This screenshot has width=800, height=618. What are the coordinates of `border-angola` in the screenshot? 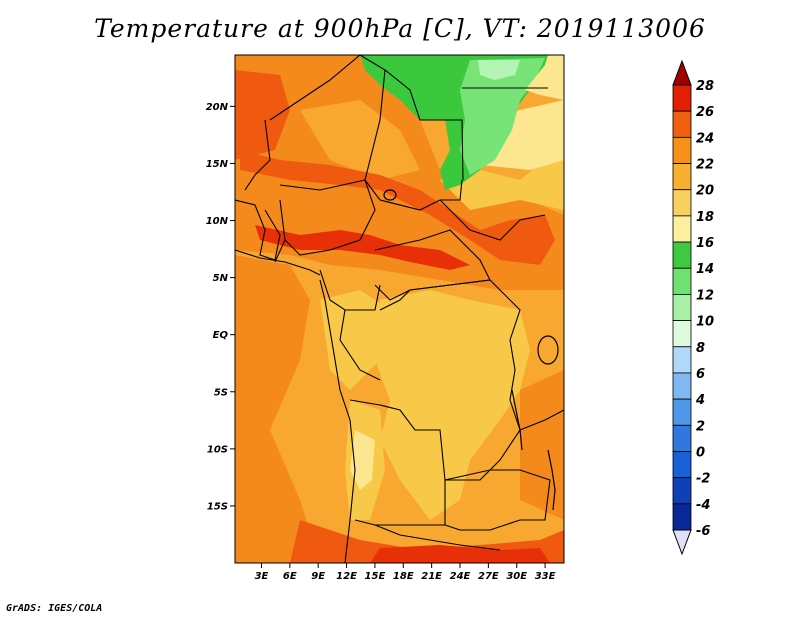 It's located at (397, 462).